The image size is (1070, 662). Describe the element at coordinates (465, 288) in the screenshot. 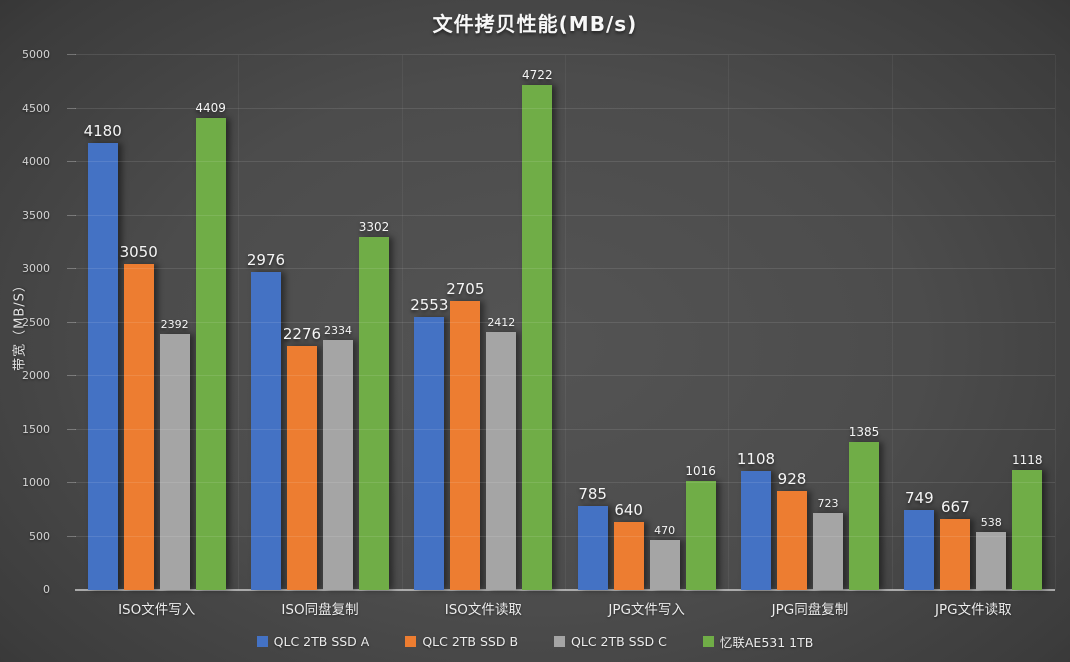

I see `bar-value-label: 2705` at that location.